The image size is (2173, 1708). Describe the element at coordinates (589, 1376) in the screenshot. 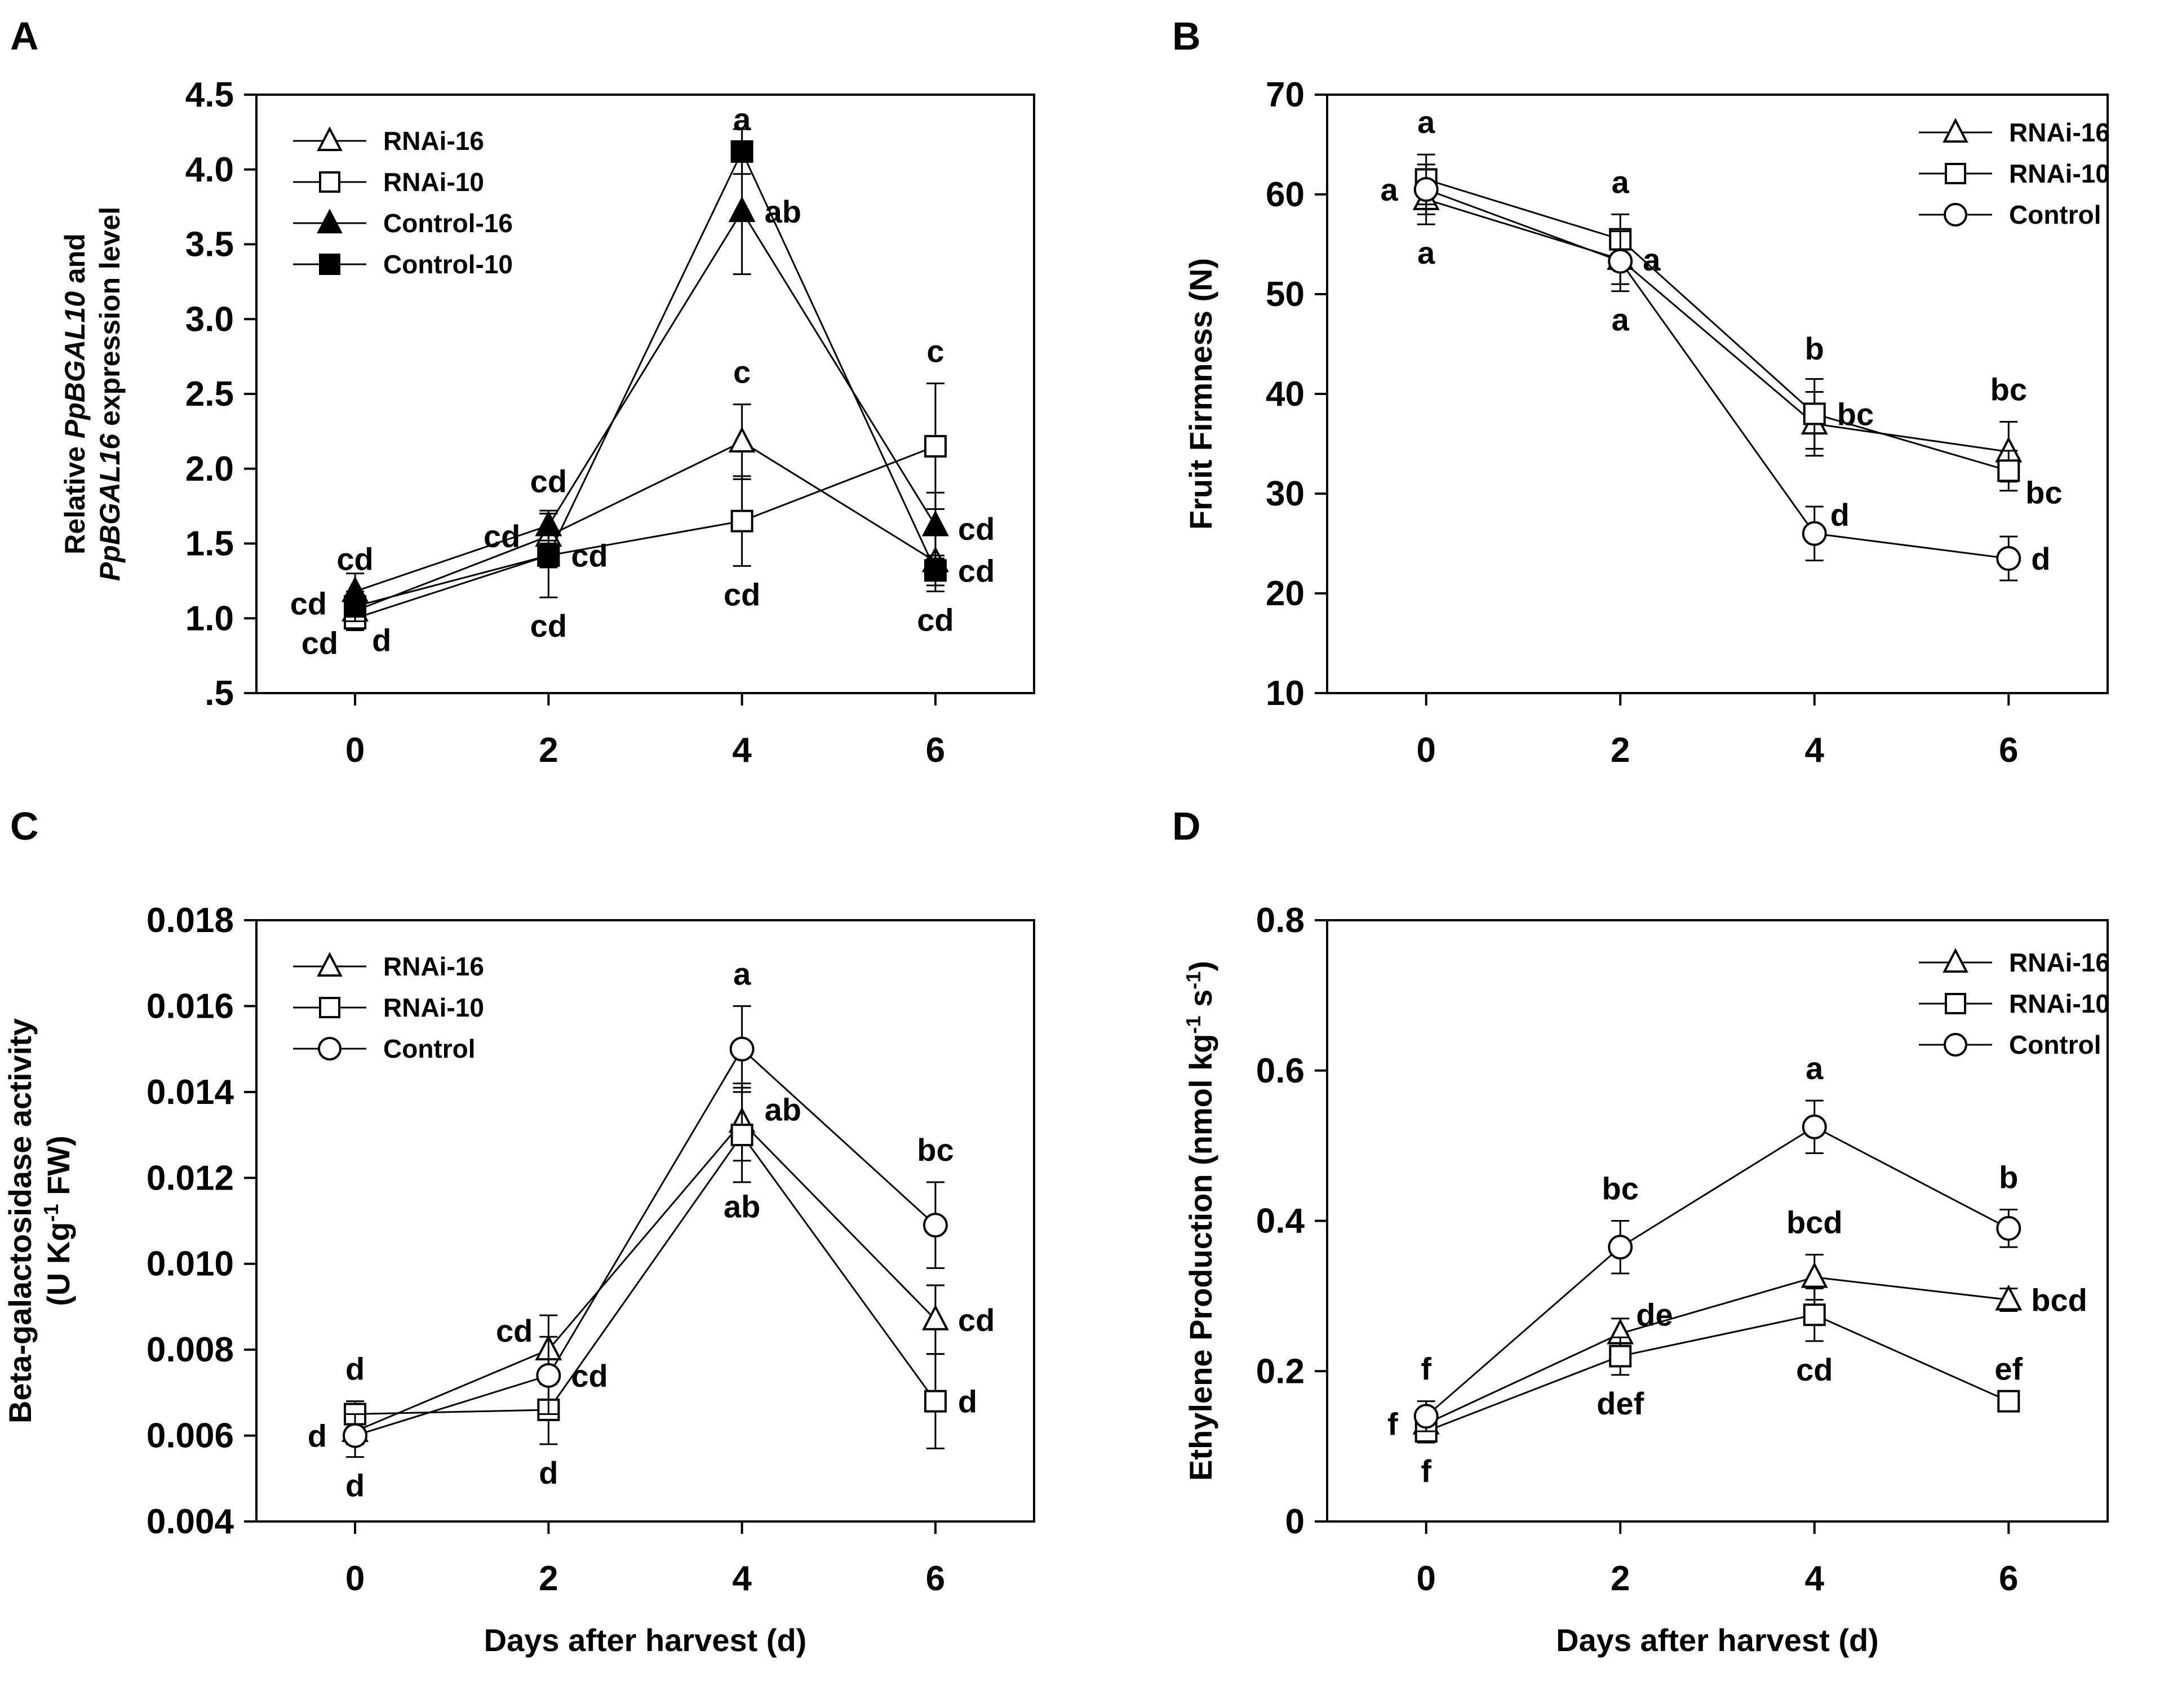

I see `panel-c-significance-letter: cd` at that location.